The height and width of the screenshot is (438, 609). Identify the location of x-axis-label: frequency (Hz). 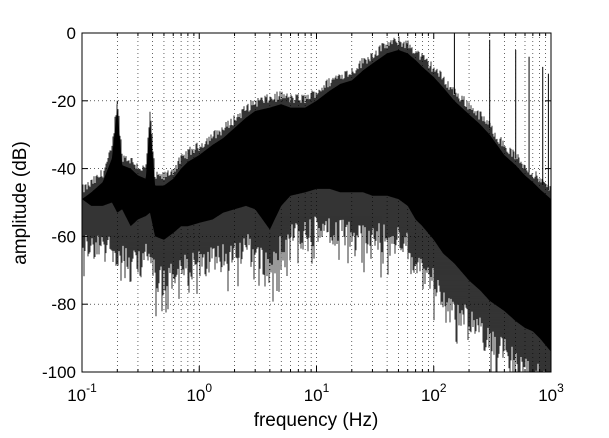
(316, 420).